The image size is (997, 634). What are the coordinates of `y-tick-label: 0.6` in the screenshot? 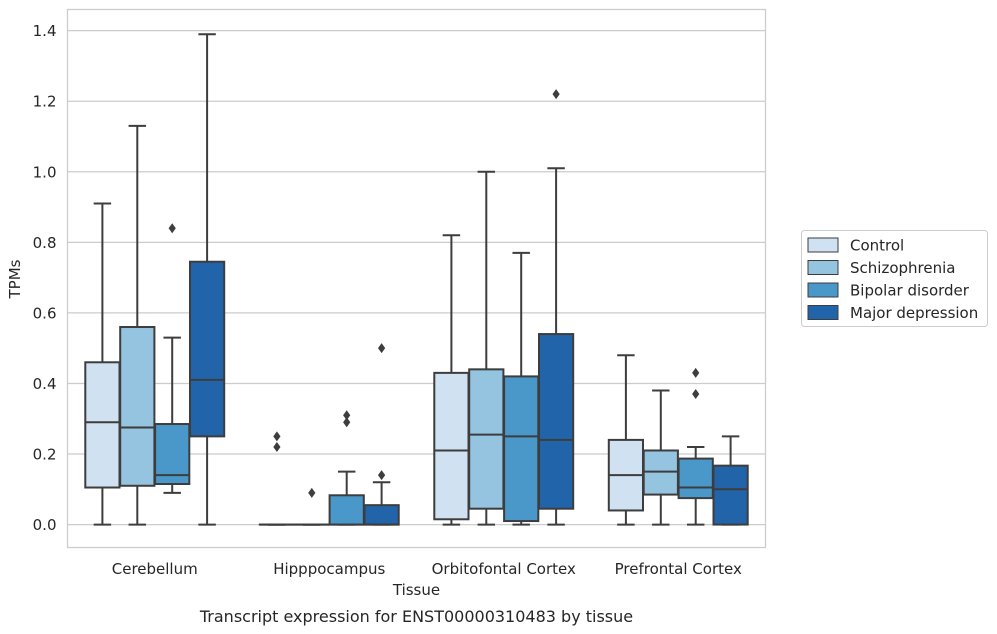 It's located at (45, 313).